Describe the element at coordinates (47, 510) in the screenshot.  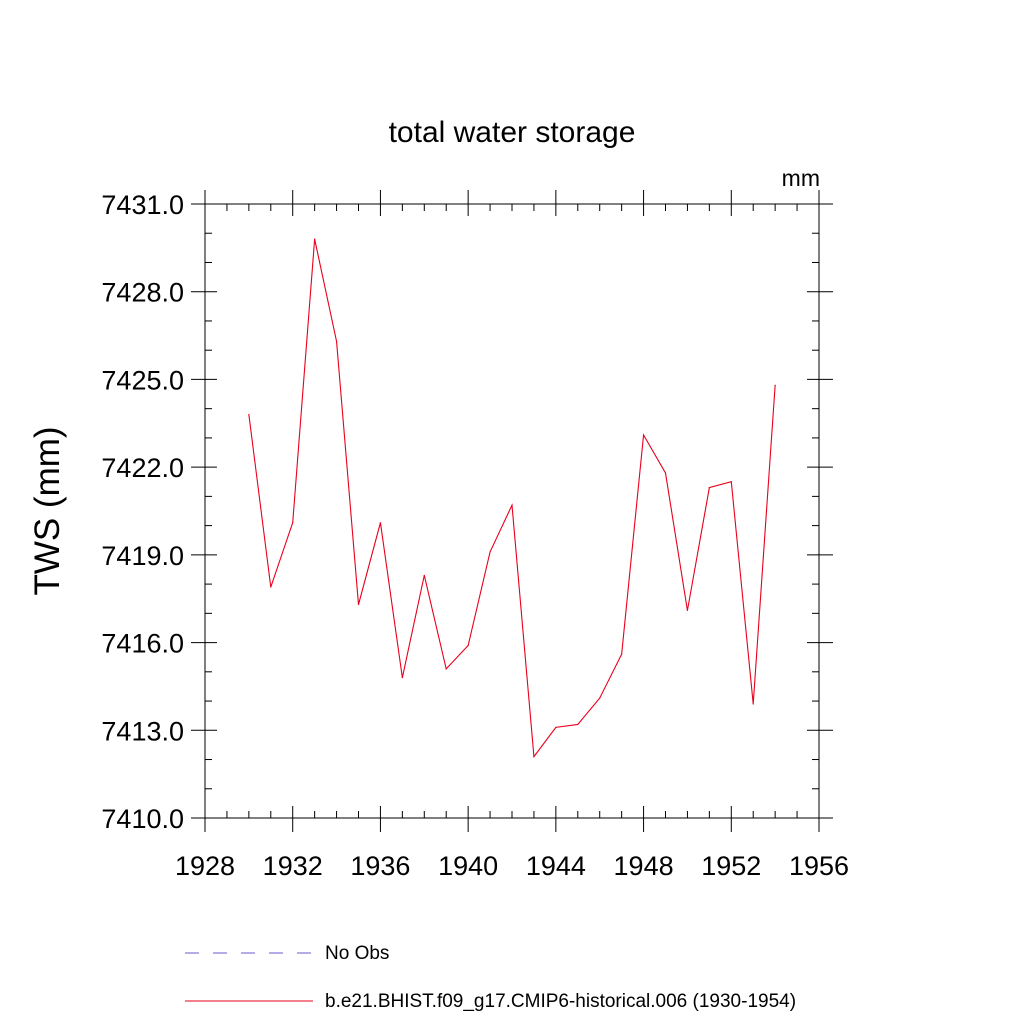
I see `y-axis-label: TWS (mm)` at that location.